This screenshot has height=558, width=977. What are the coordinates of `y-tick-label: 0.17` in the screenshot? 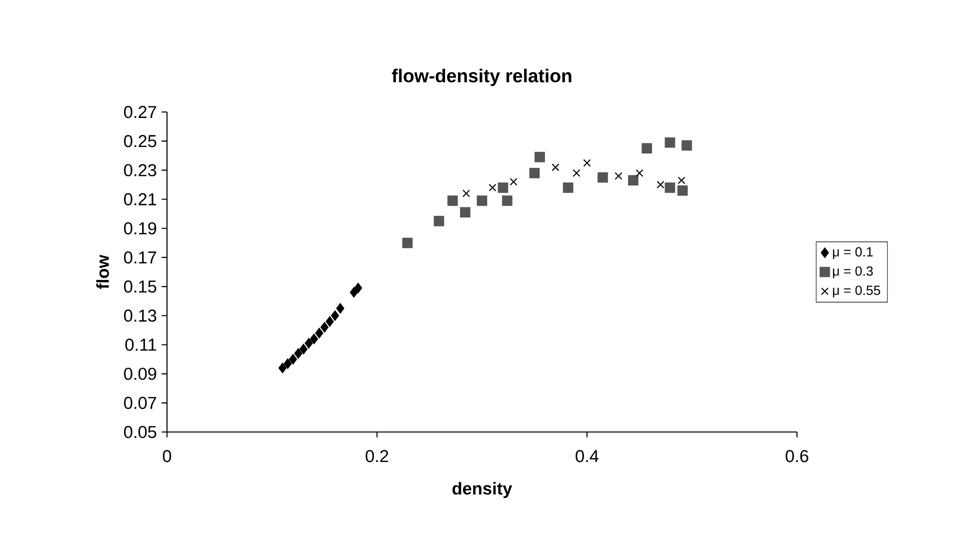 It's located at (140, 257).